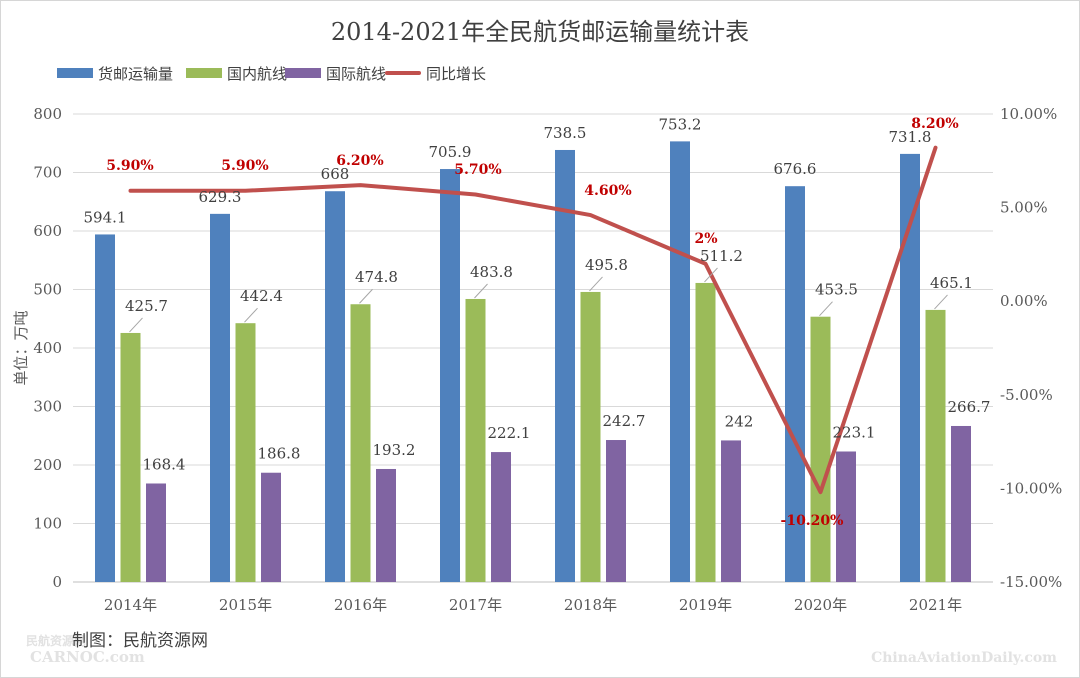 Image resolution: width=1080 pixels, height=678 pixels. Describe the element at coordinates (245, 605) in the screenshot. I see `x-tick-label: 2015年` at that location.